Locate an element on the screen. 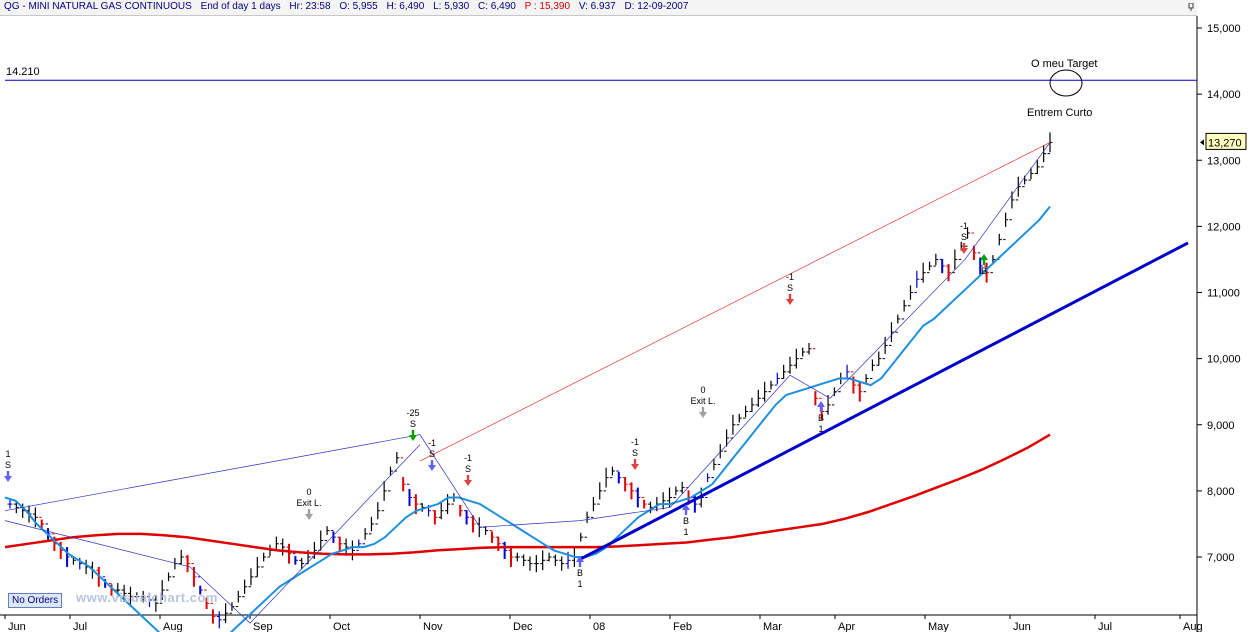 This screenshot has width=1250, height=632. y-tick-label: 10,000 is located at coordinates (1224, 360).